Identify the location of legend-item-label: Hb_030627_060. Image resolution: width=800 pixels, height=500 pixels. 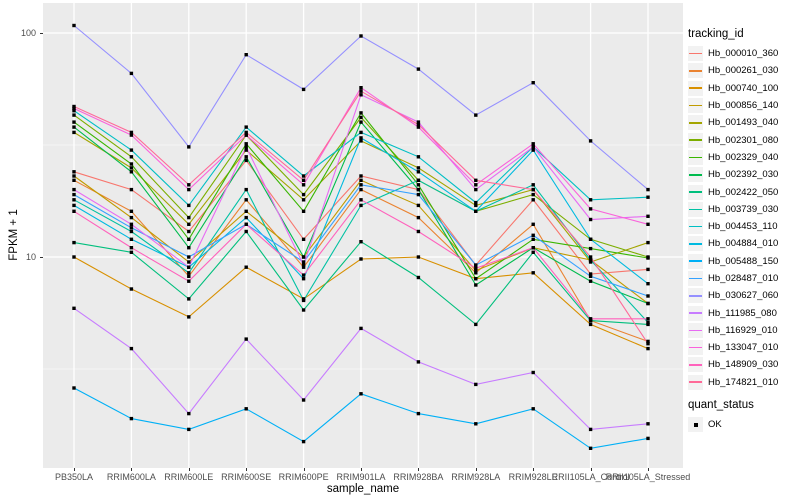
(743, 296).